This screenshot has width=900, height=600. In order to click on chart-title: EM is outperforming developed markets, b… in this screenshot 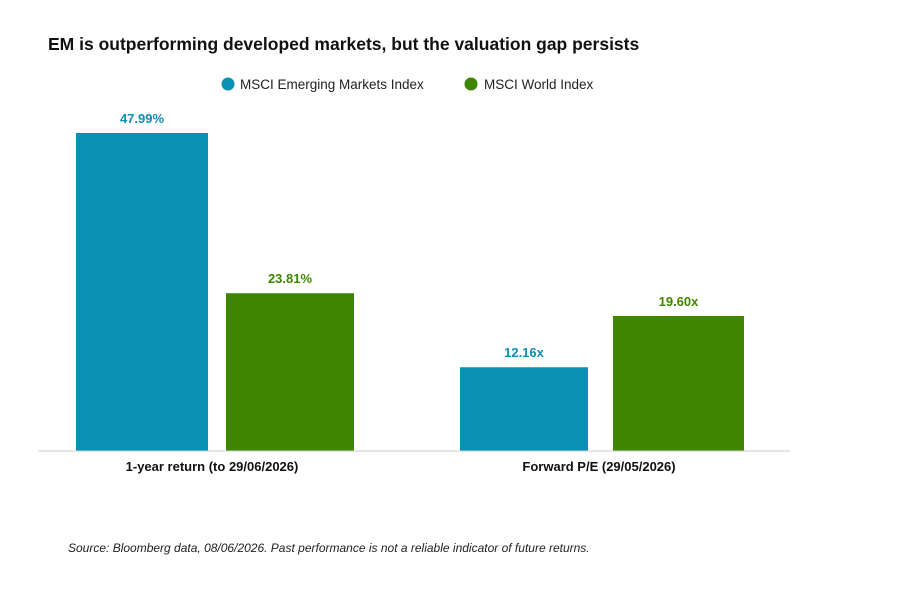, I will do `click(344, 44)`.